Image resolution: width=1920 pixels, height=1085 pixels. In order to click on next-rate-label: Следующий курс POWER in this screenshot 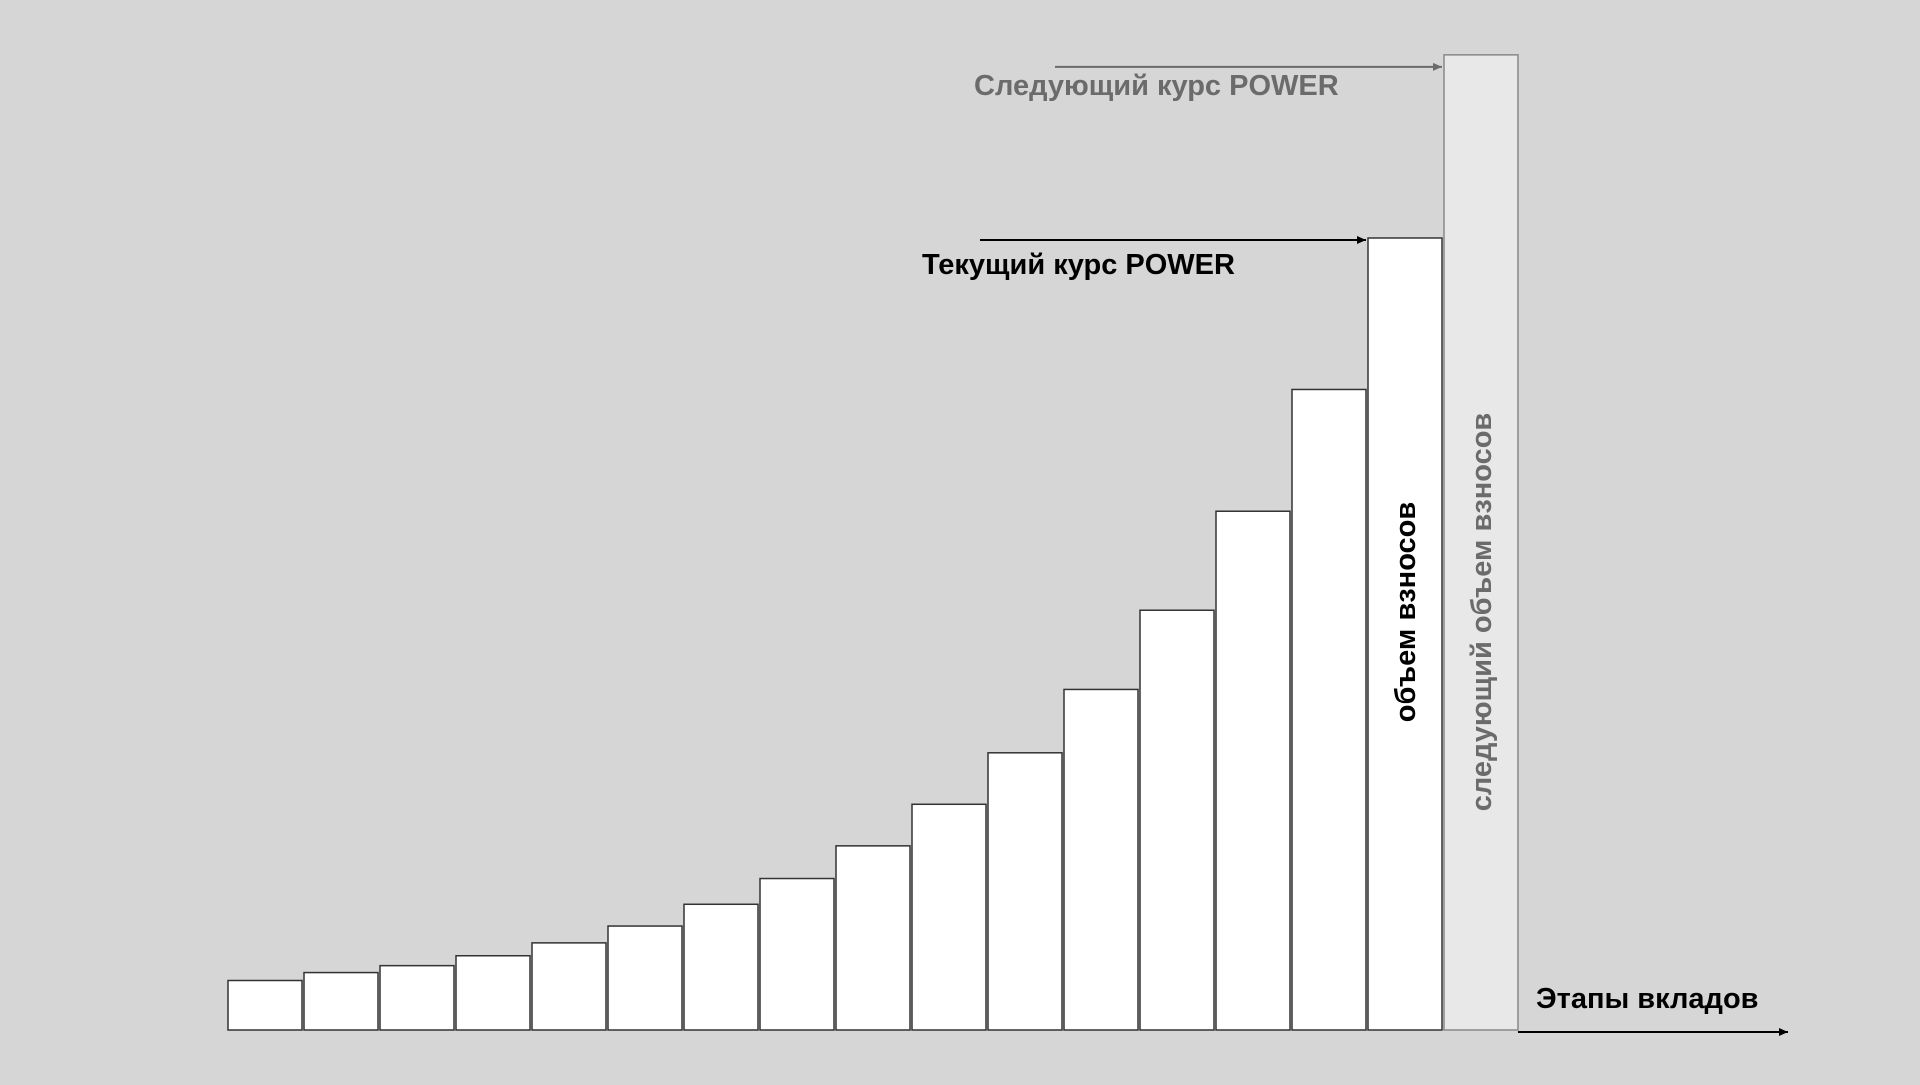, I will do `click(1156, 86)`.